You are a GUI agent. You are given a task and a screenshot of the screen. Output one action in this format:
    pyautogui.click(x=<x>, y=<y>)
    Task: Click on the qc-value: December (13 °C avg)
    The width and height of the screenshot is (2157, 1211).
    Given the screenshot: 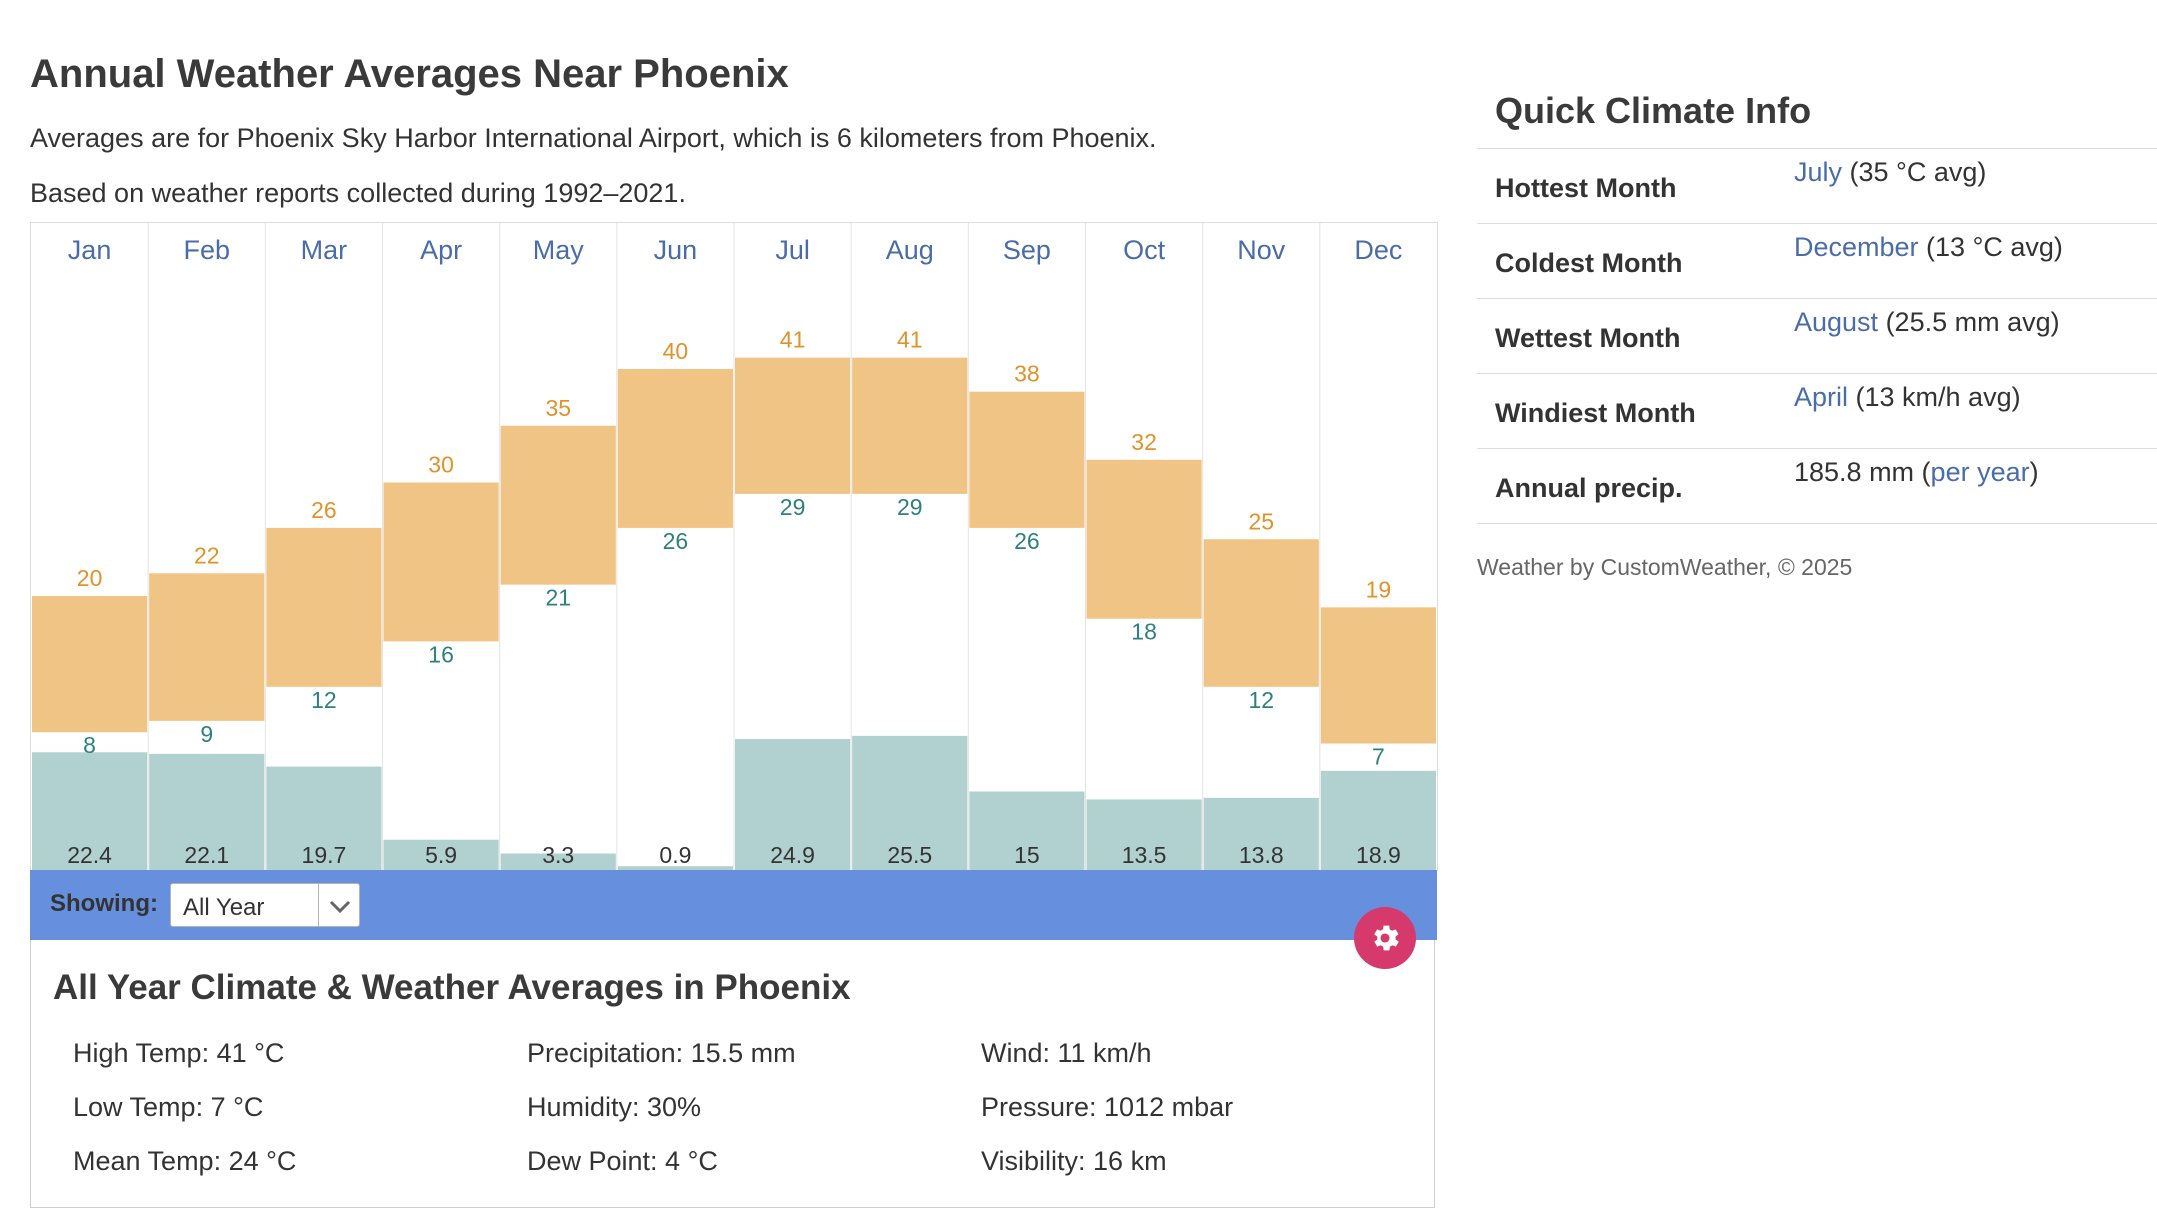 What is the action you would take?
    pyautogui.click(x=1928, y=247)
    